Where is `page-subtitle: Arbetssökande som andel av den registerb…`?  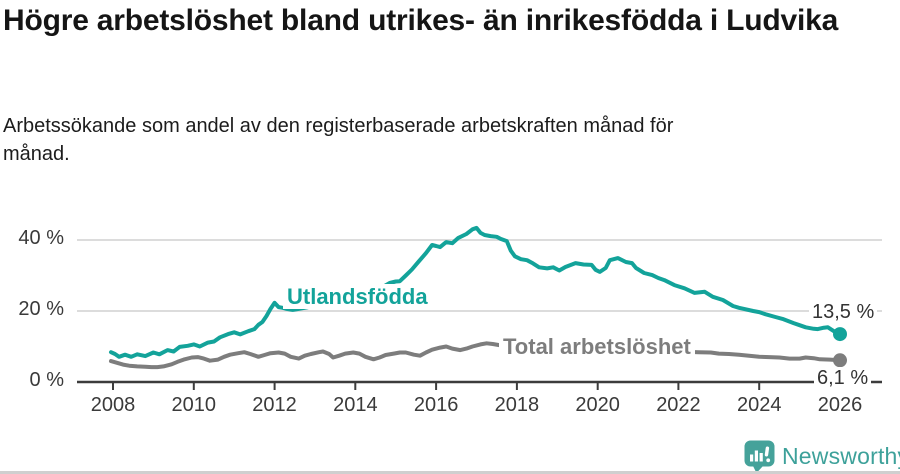
page-subtitle: Arbetssökande som andel av den registerb… is located at coordinates (338, 140).